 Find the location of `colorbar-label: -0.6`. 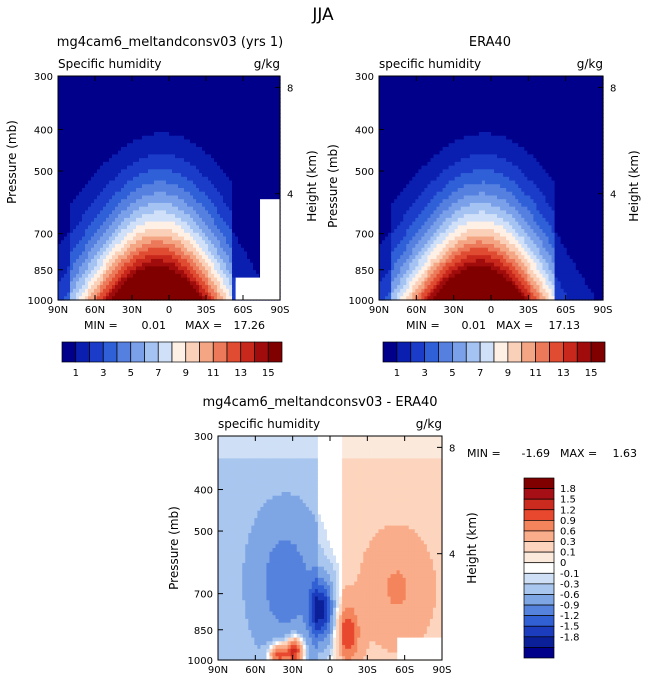

colorbar-label: -0.6 is located at coordinates (570, 595).